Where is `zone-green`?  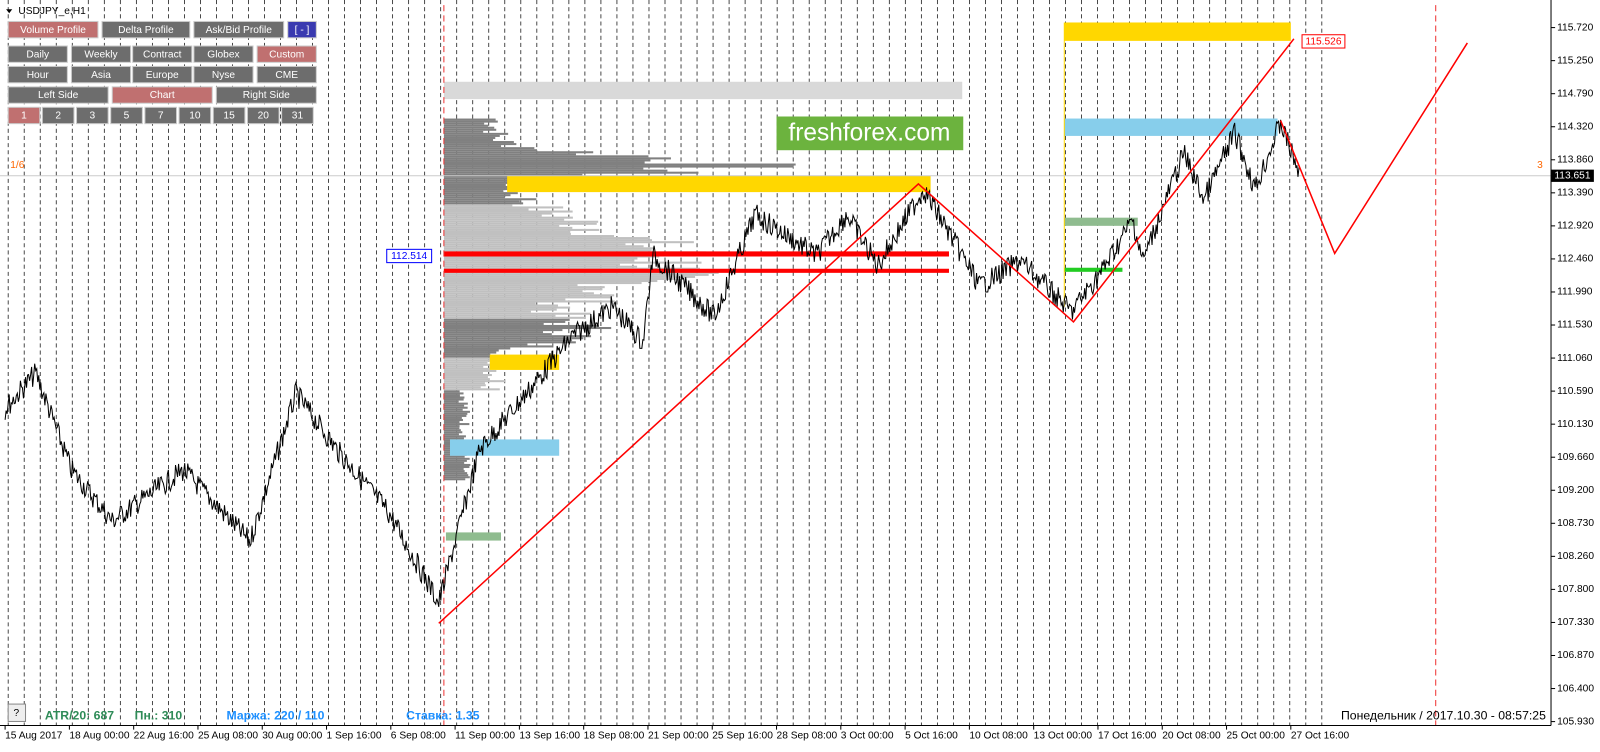
zone-green is located at coordinates (1101, 221).